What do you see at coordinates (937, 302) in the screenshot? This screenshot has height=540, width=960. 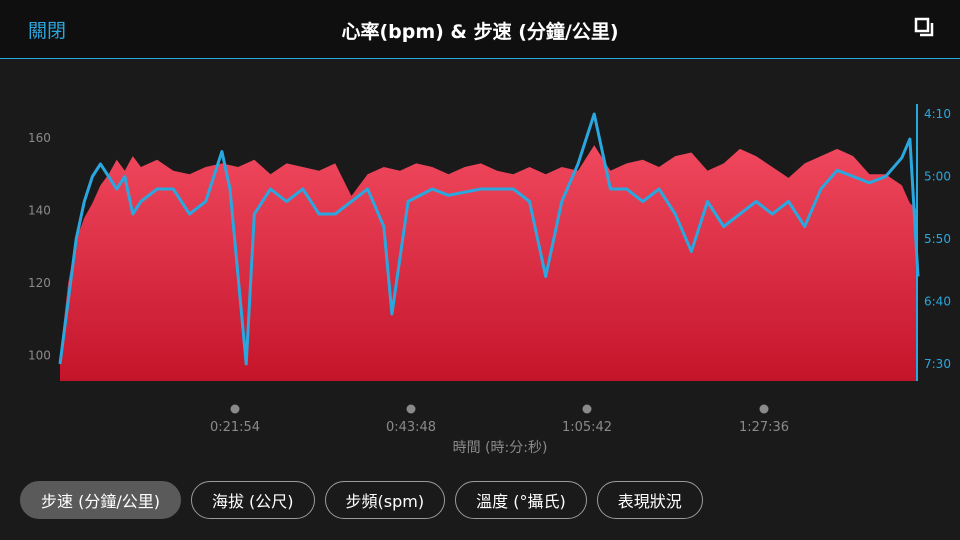 I see `right-axis-tick-3: 6:40` at bounding box center [937, 302].